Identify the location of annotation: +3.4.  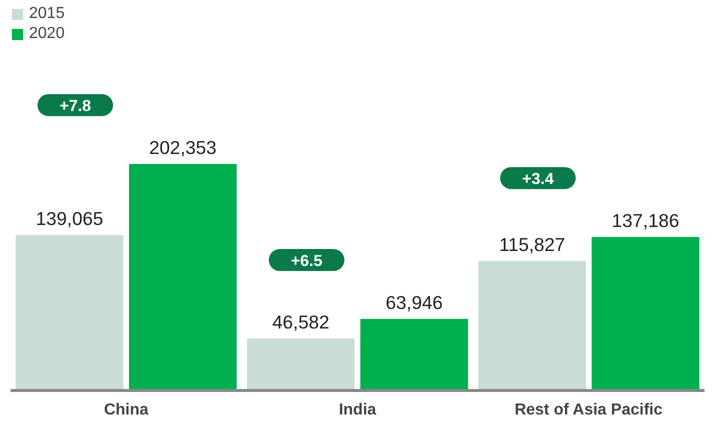
(538, 179).